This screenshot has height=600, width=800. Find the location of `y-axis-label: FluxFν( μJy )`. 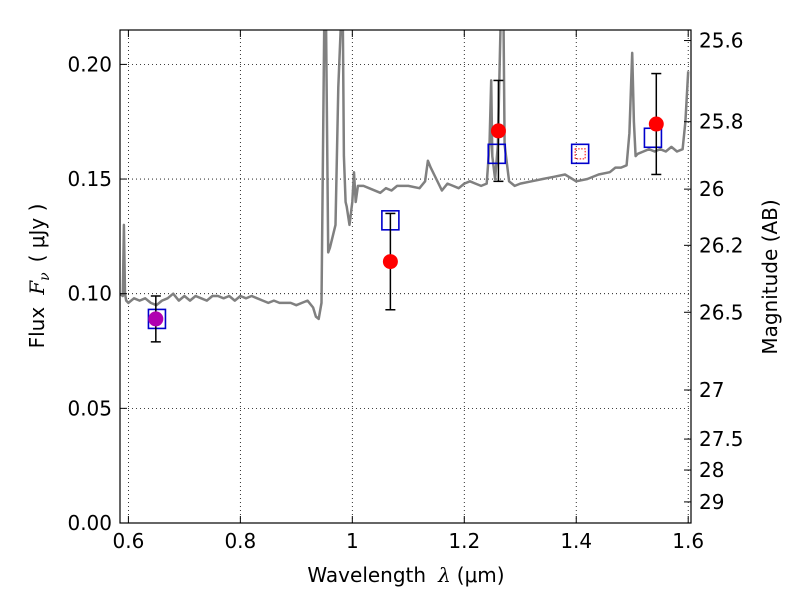

y-axis-label: FluxFν( μJy ) is located at coordinates (39, 276).